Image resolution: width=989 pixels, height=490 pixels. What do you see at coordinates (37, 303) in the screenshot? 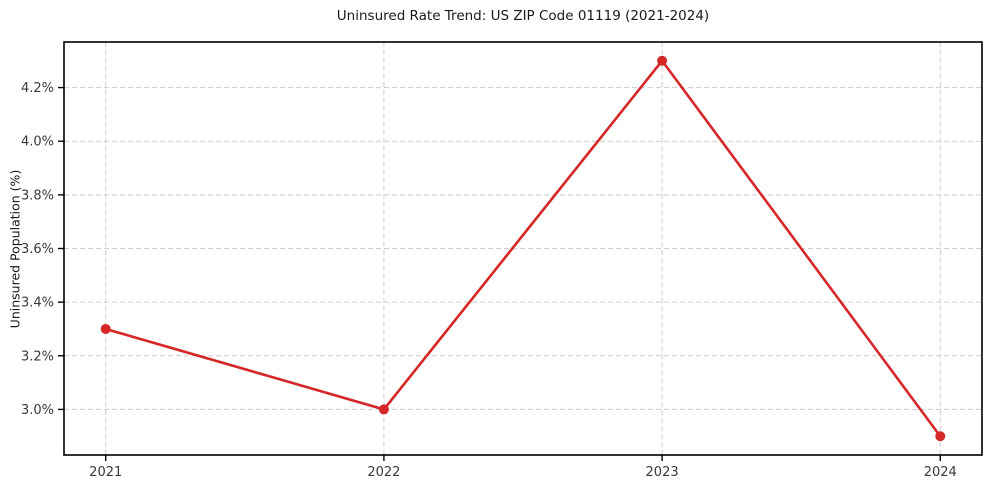
I see `y-tick-label: 3.4%` at bounding box center [37, 303].